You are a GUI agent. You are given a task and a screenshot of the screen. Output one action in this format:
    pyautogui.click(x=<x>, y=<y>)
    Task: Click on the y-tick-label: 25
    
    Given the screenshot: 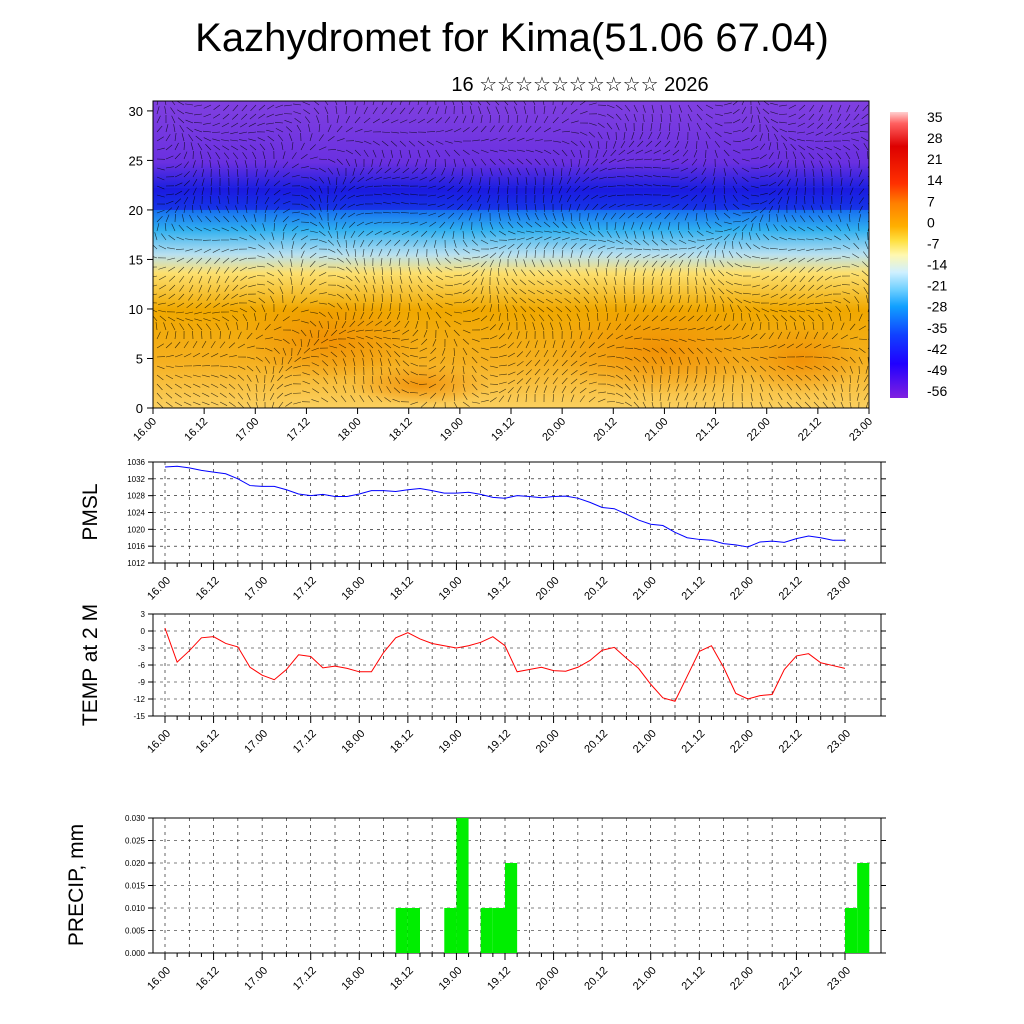 What is the action you would take?
    pyautogui.click(x=136, y=160)
    